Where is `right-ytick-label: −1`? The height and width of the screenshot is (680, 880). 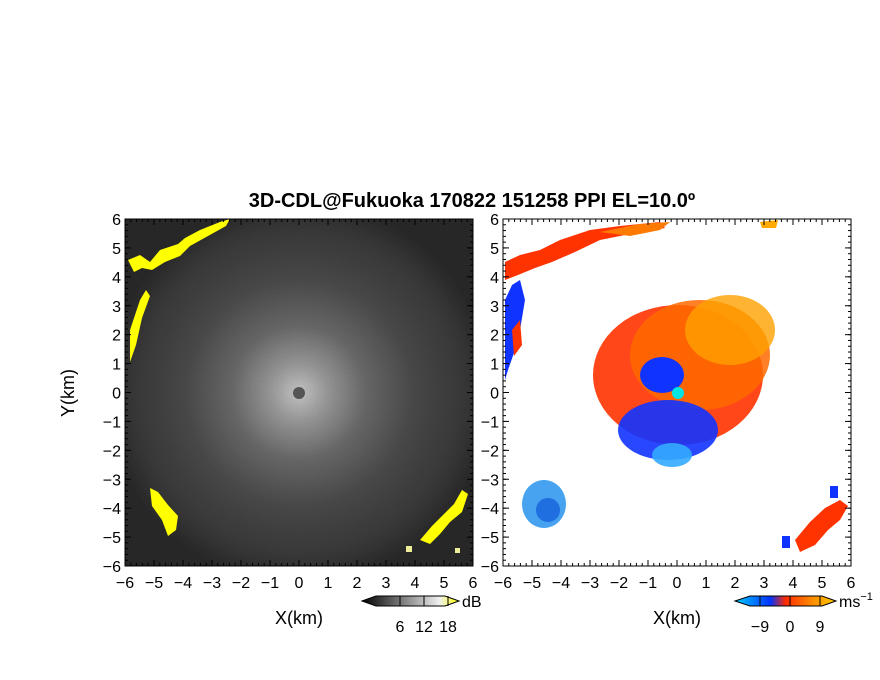
right-ytick-label: −1 is located at coordinates (490, 422).